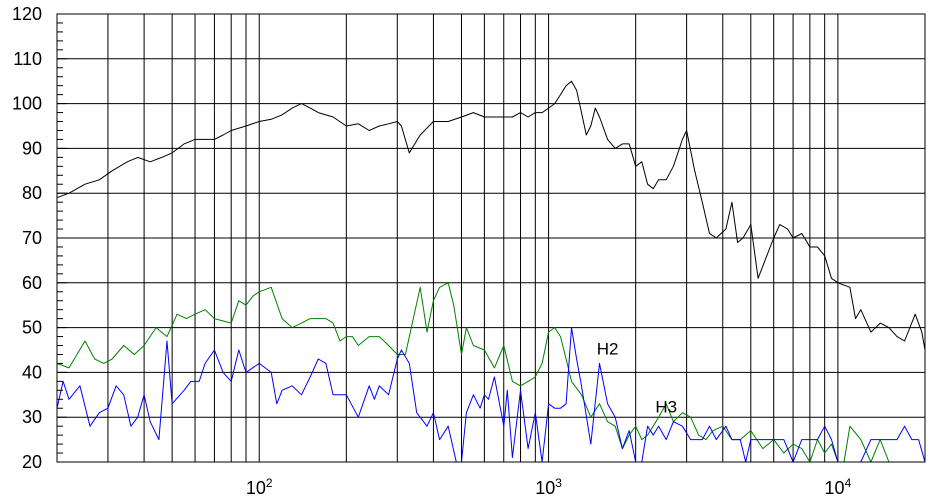  What do you see at coordinates (27, 14) in the screenshot?
I see `y-tick-label: 120` at bounding box center [27, 14].